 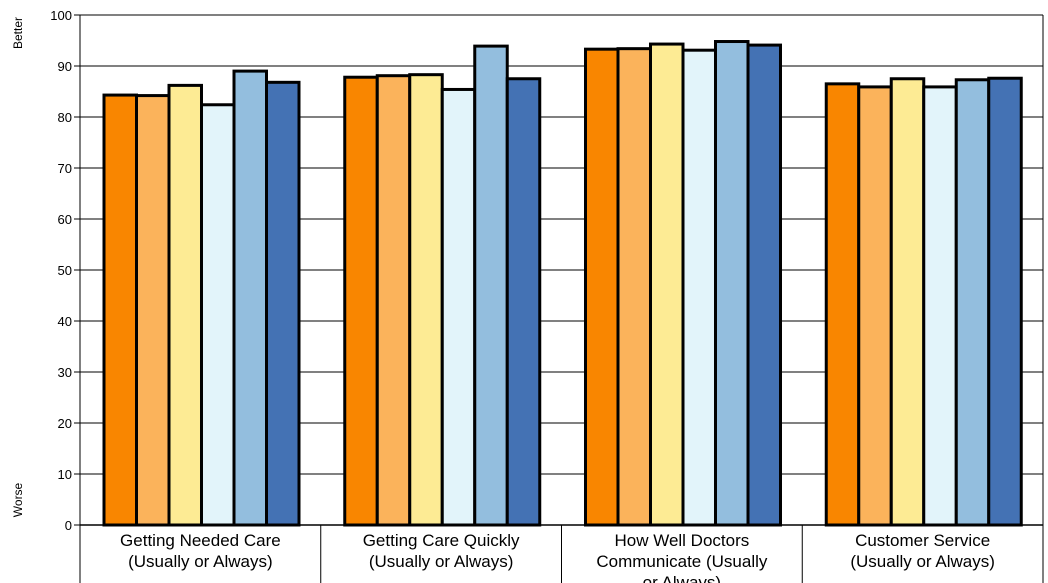 What do you see at coordinates (65, 423) in the screenshot?
I see `y-tick-label: 20` at bounding box center [65, 423].